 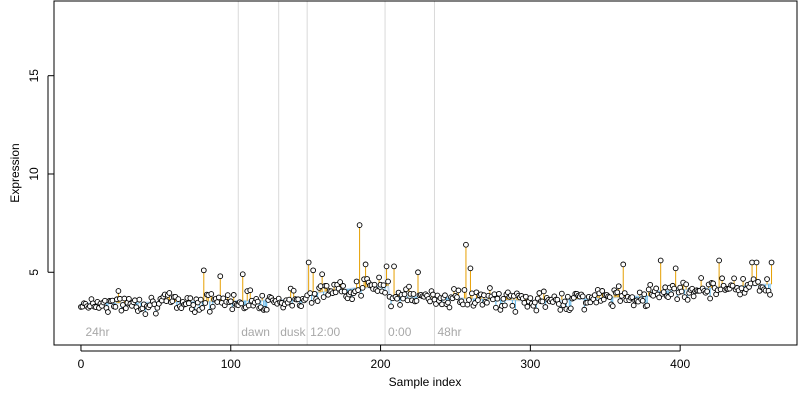 What do you see at coordinates (34, 272) in the screenshot?
I see `y-tick-label: 5` at bounding box center [34, 272].